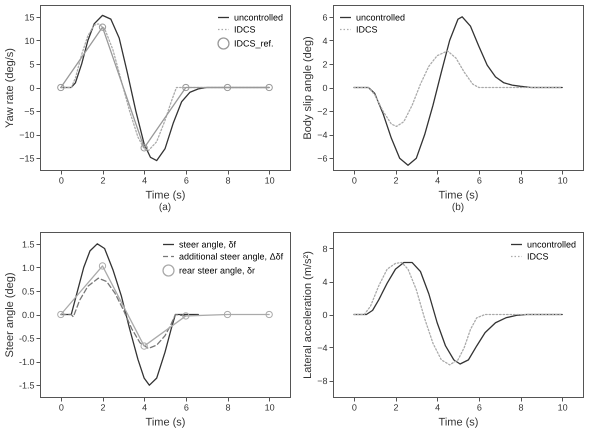 The image size is (613, 438). Describe the element at coordinates (10, 88) in the screenshot. I see `y-axis-title: Yaw rate (deg/s)` at that location.